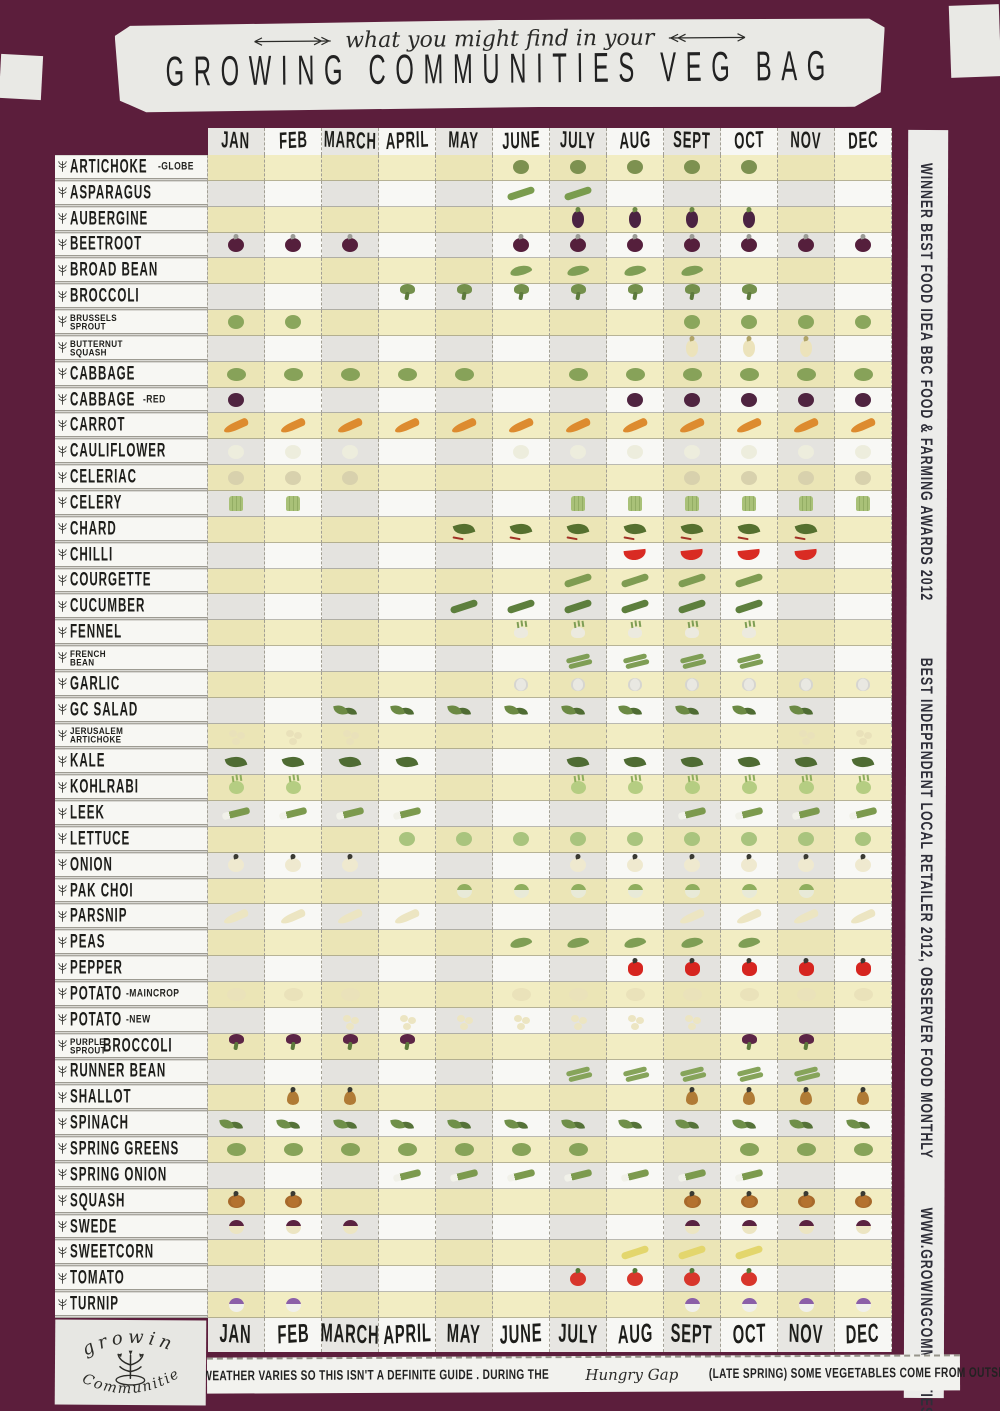 This screenshot has width=1000, height=1411. Describe the element at coordinates (92, 554) in the screenshot. I see `veg-name: CHILLI` at that location.